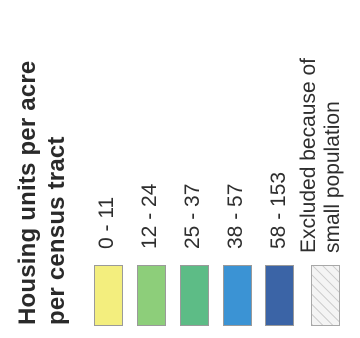 This screenshot has height=338, width=360. What do you see at coordinates (278, 210) in the screenshot?
I see `legend-class-label-4: 58 - 153` at bounding box center [278, 210].